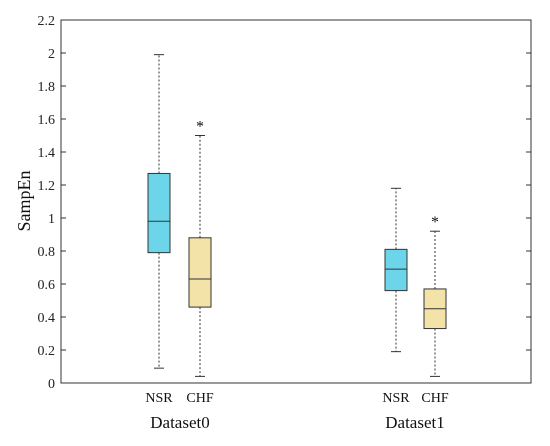  I want to click on box-label-Dataset0-CHF: CHF, so click(199, 398).